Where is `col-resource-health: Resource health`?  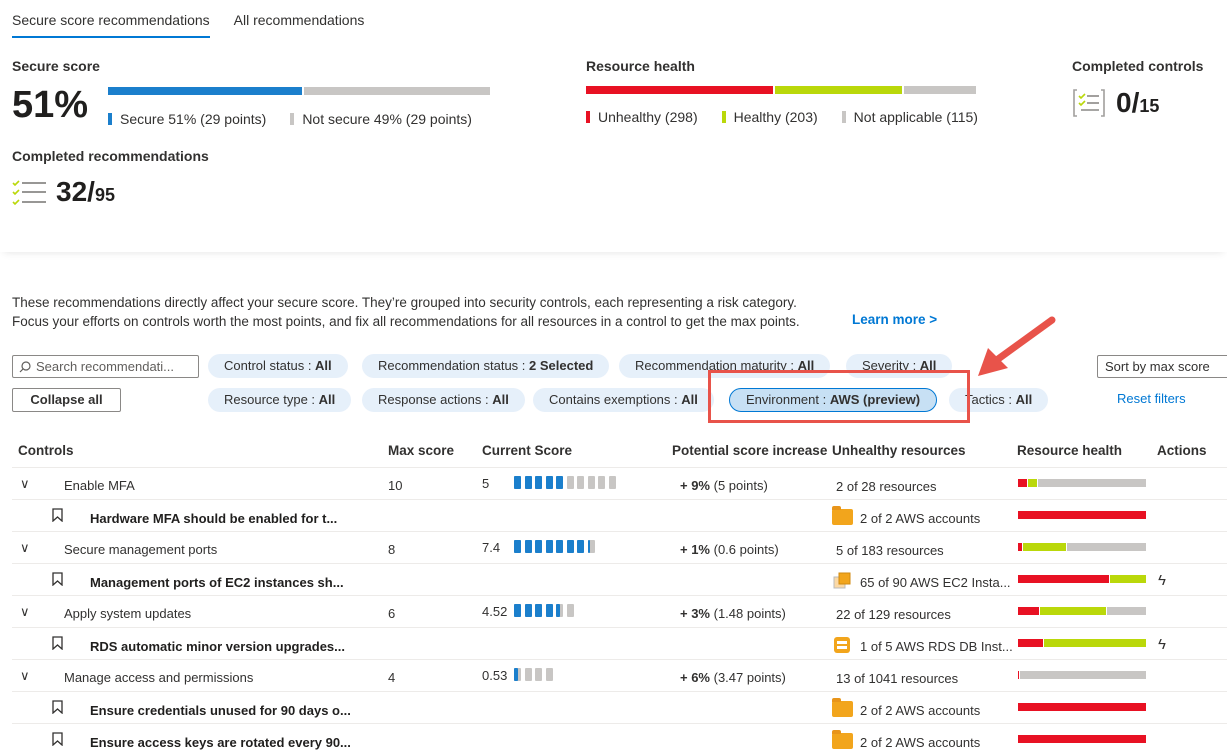 col-resource-health: Resource health is located at coordinates (1070, 450).